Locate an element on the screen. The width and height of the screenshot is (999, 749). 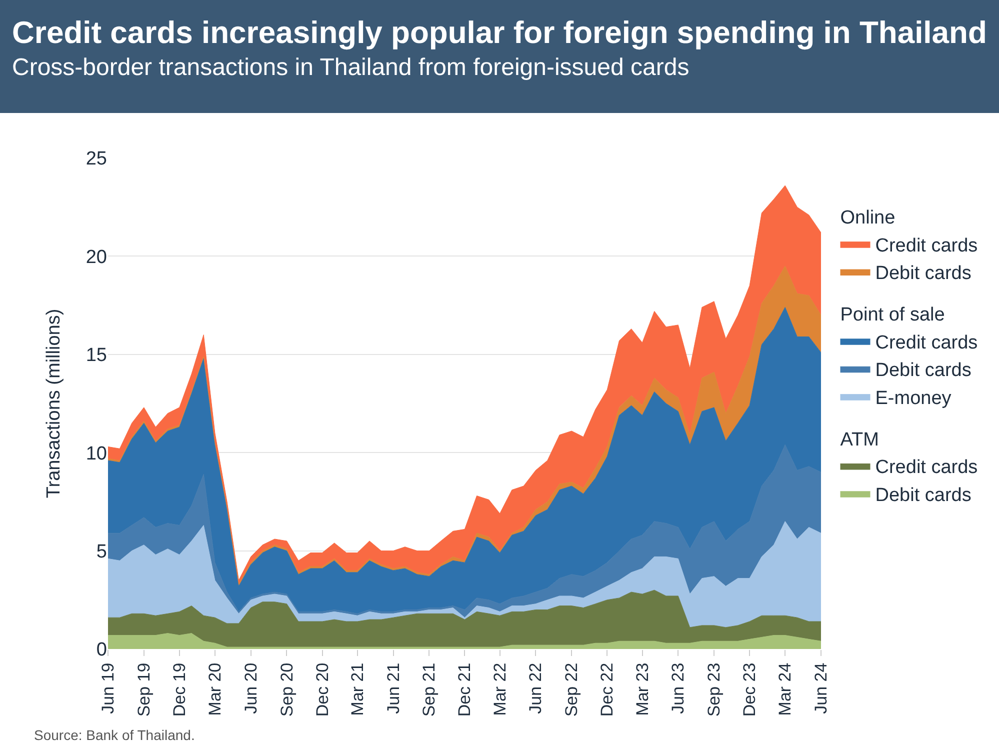
x-tick-label: Jun 20 is located at coordinates (250, 688).